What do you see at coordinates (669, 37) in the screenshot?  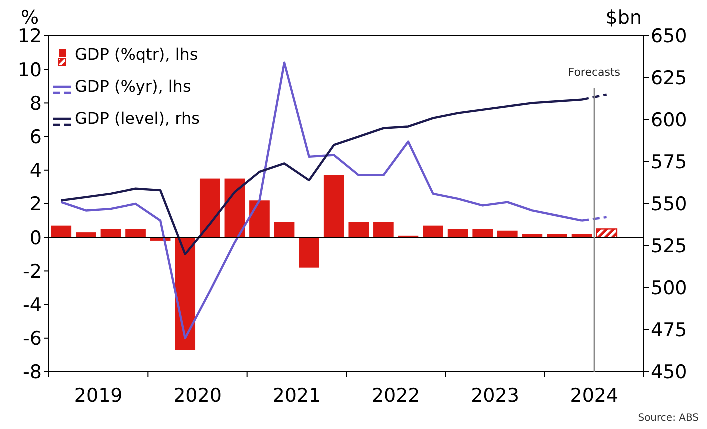 I see `y2-tick-label: 650` at bounding box center [669, 37].